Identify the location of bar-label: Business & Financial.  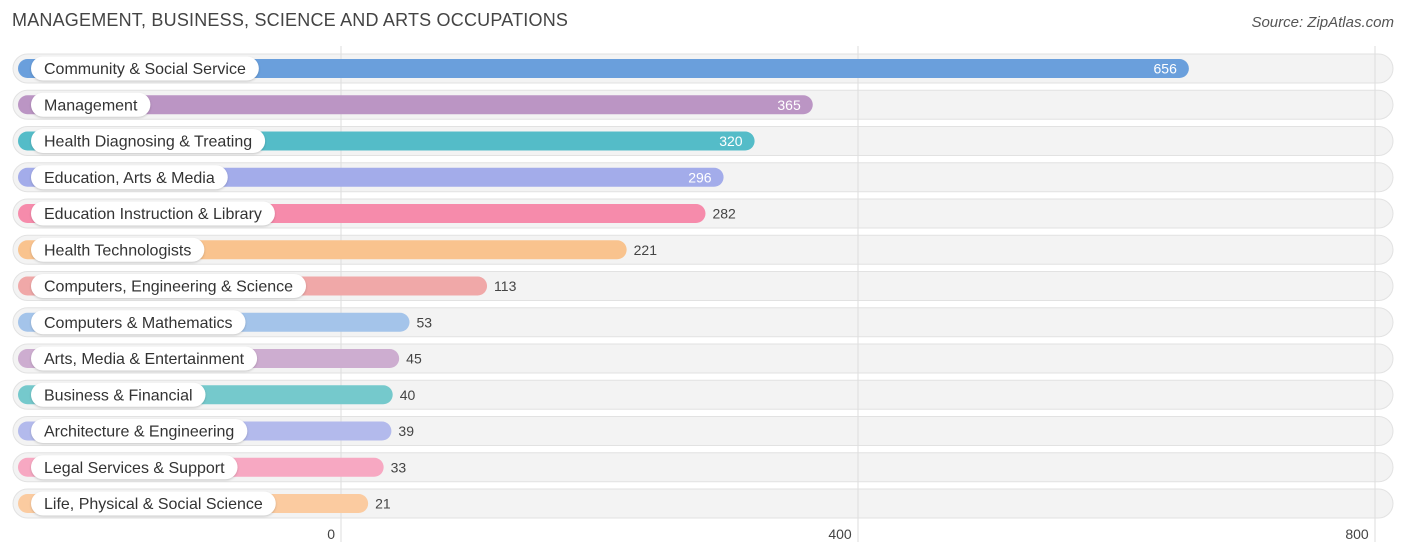
(118, 395).